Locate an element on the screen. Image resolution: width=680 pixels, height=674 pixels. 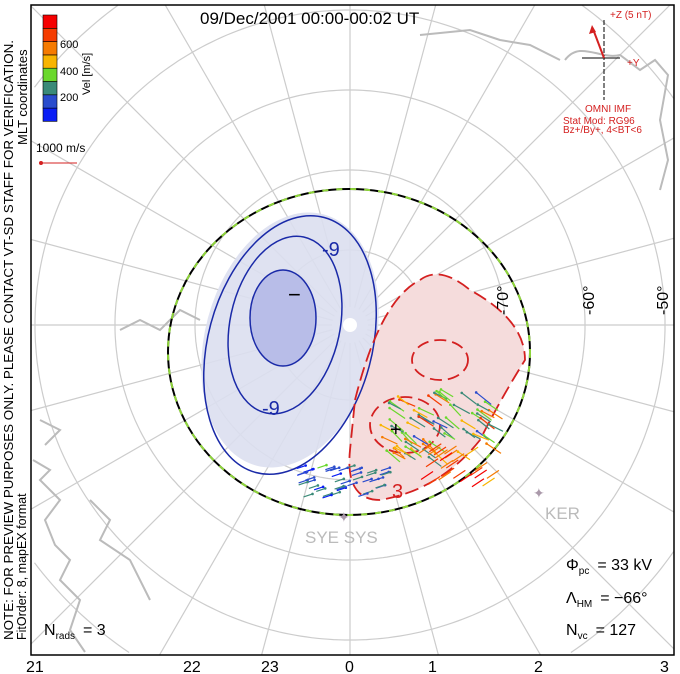
svg-text:Nrads= 3: Nrads = 3 is located at coordinates (75, 632).